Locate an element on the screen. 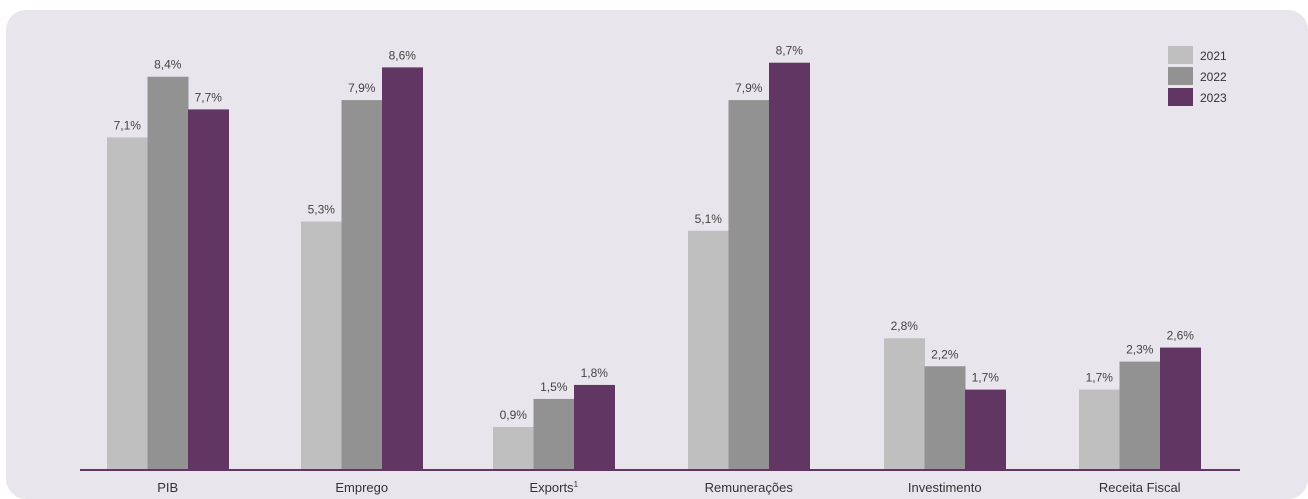 The height and width of the screenshot is (499, 1308). bar-receita-fiscal-2022 is located at coordinates (1140, 415).